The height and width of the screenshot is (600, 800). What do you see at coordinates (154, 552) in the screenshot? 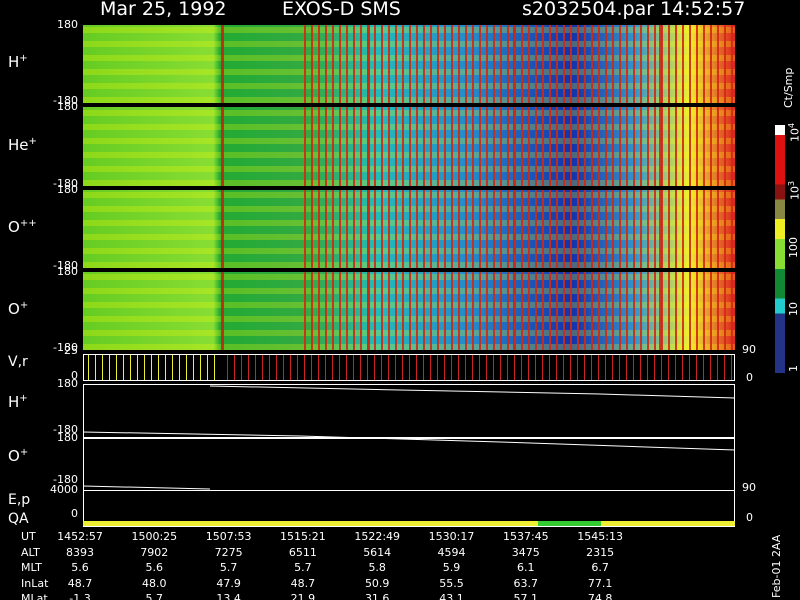
I see `row-value: 7902` at bounding box center [154, 552].